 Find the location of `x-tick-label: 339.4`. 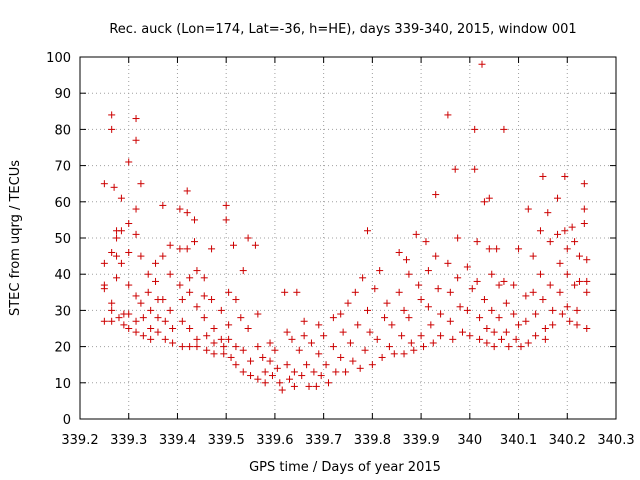

x-tick-label: 339.4 is located at coordinates (177, 440).